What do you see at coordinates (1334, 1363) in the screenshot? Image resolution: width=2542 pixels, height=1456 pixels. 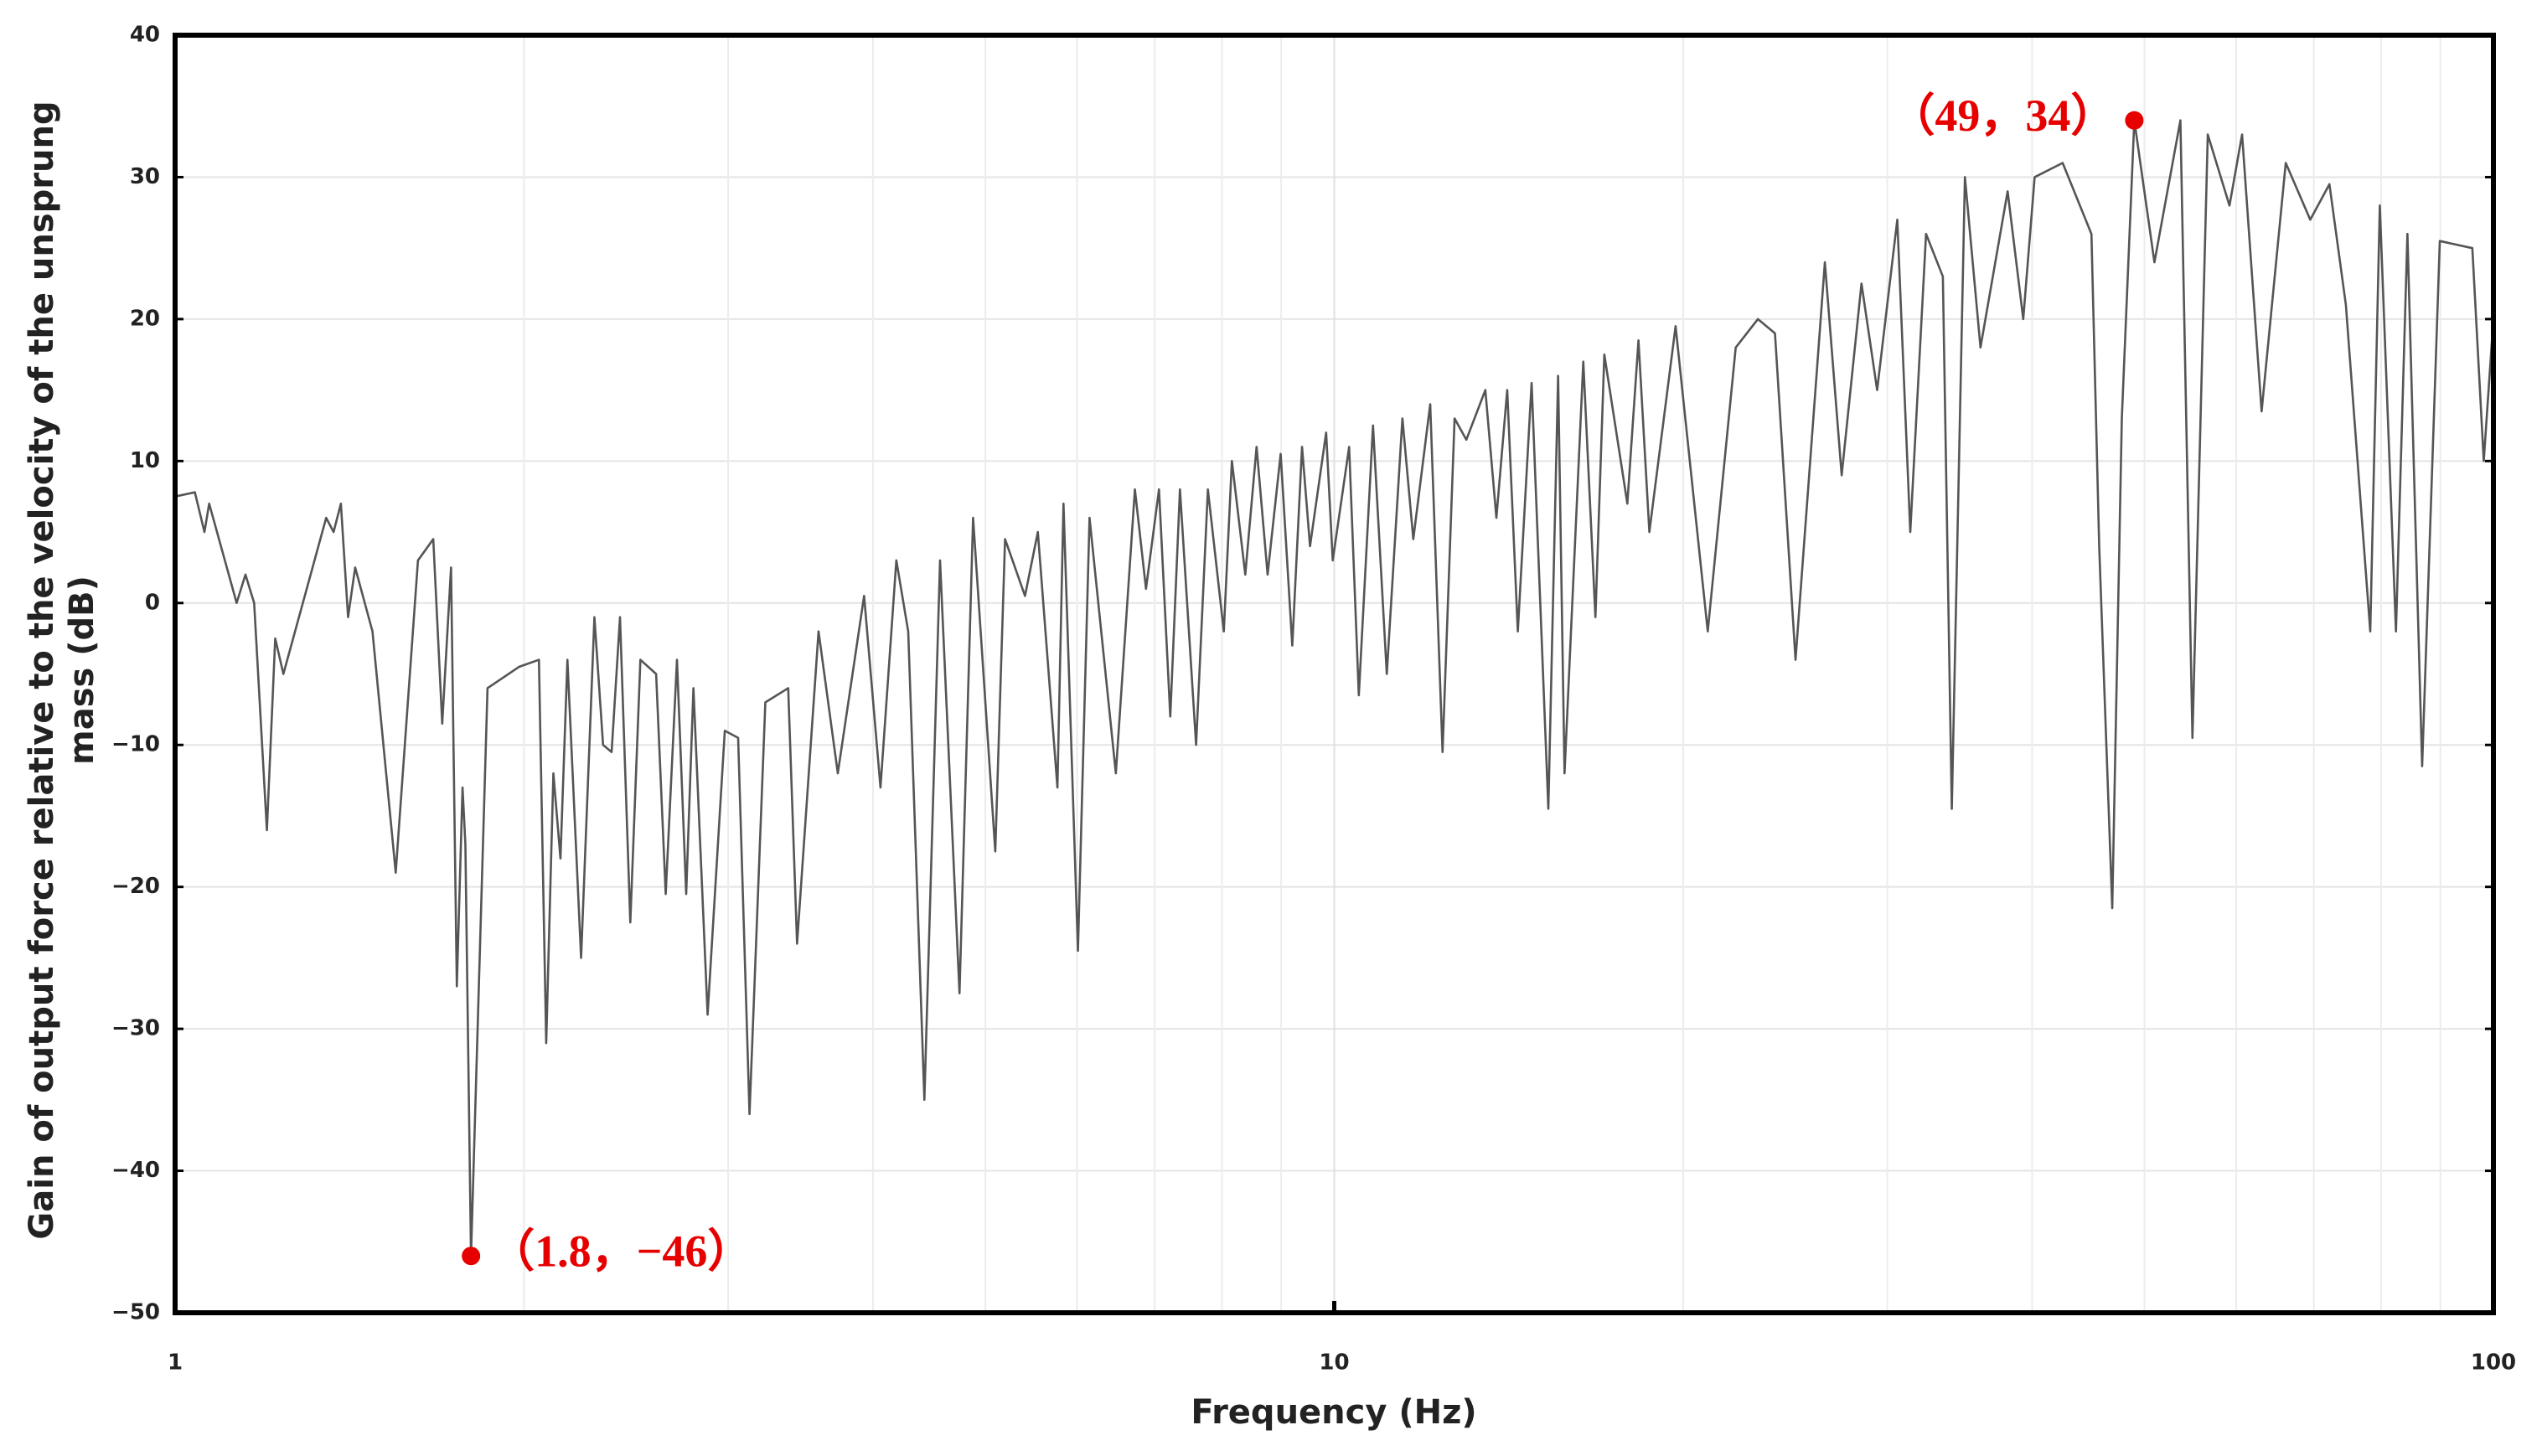 I see `x-tick-label: 10` at bounding box center [1334, 1363].